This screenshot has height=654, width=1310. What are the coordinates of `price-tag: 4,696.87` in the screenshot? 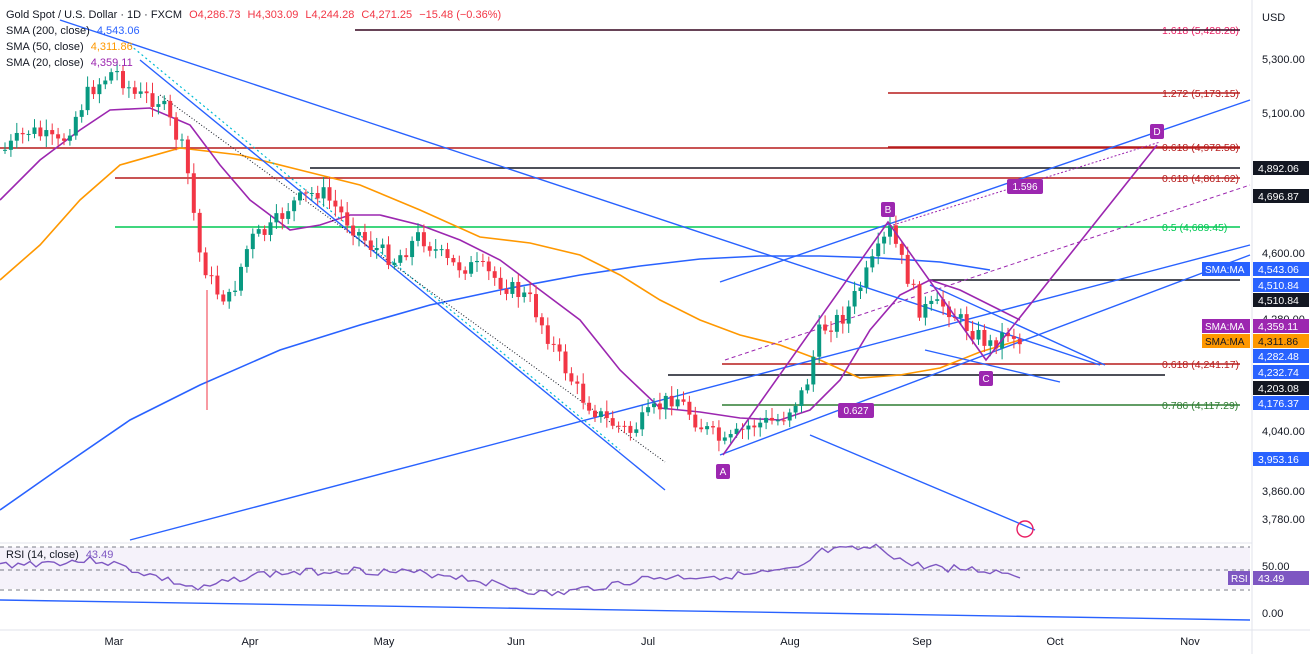 It's located at (1278, 197).